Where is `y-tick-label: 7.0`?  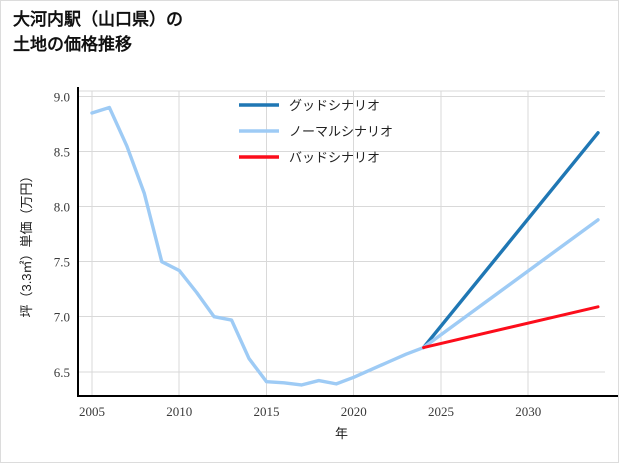
y-tick-label: 7.0 is located at coordinates (62, 317).